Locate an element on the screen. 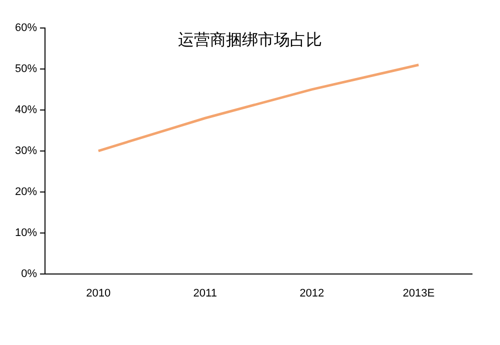 This screenshot has width=500, height=345. y-tick-label: 10% is located at coordinates (26, 232).